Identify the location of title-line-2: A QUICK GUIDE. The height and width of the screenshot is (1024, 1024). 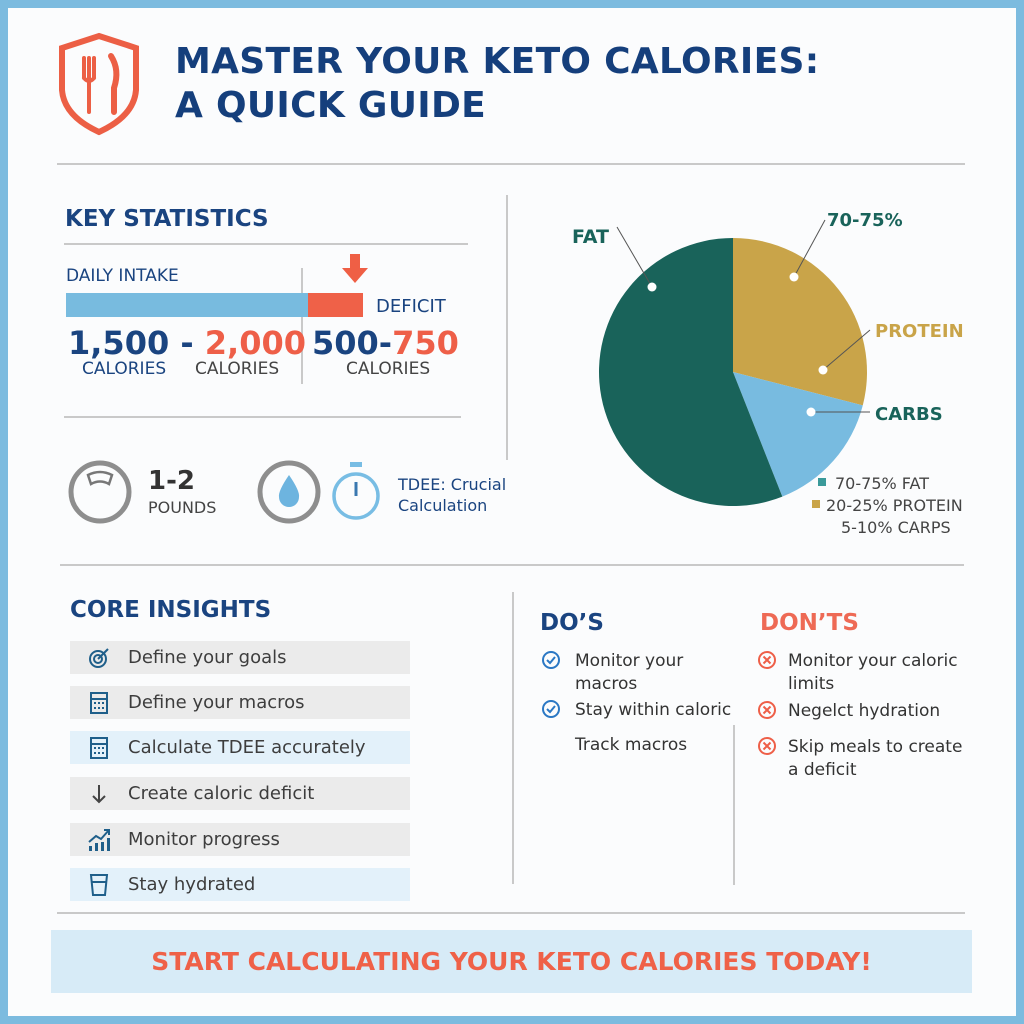
(331, 105).